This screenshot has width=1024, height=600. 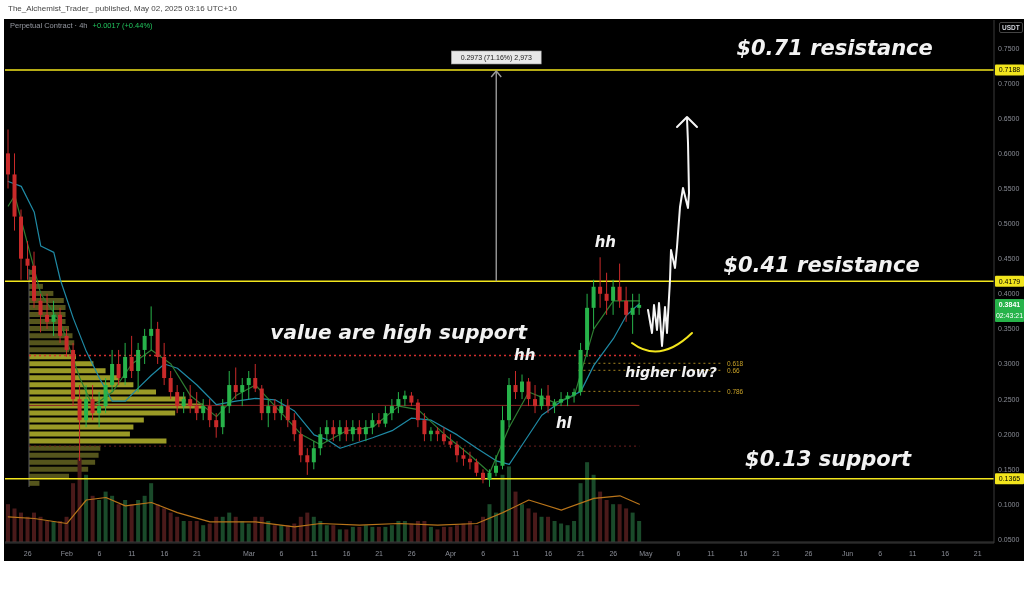 I want to click on annotation: hl, so click(x=564, y=423).